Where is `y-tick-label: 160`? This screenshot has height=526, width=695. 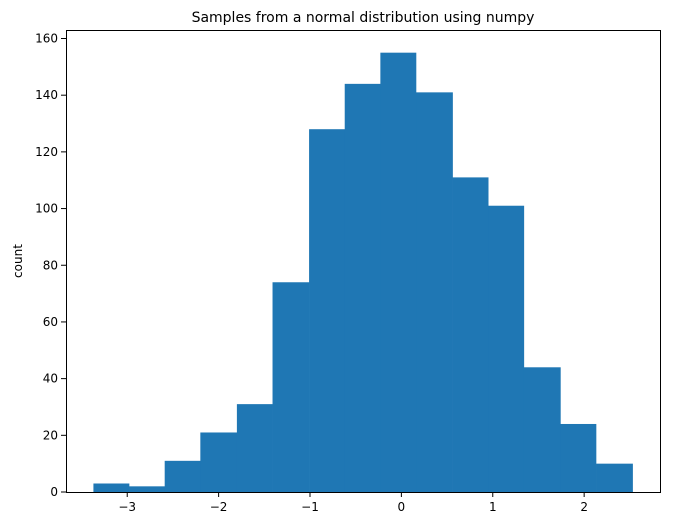
y-tick-label: 160 is located at coordinates (46, 39).